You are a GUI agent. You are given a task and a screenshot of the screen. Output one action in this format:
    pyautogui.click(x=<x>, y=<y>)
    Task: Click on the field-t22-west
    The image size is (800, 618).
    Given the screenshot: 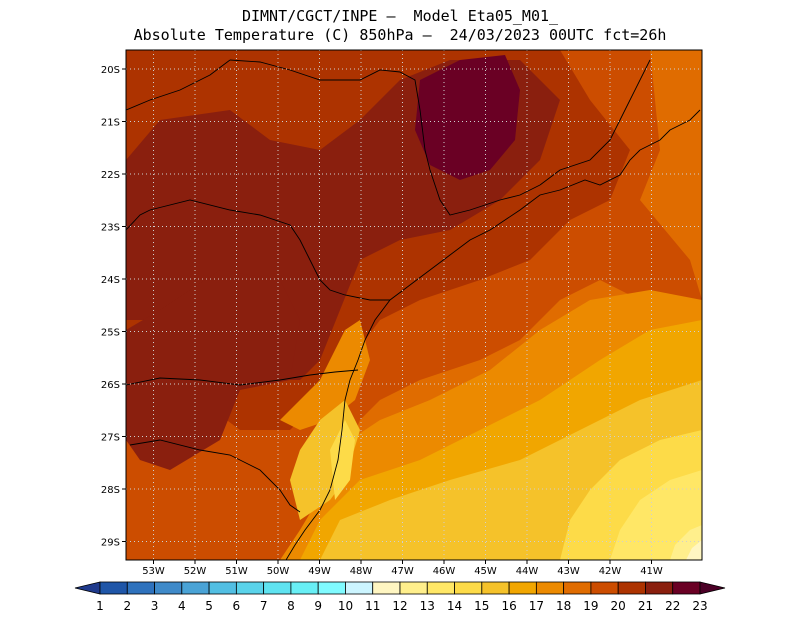 What is the action you would take?
    pyautogui.click(x=213, y=370)
    